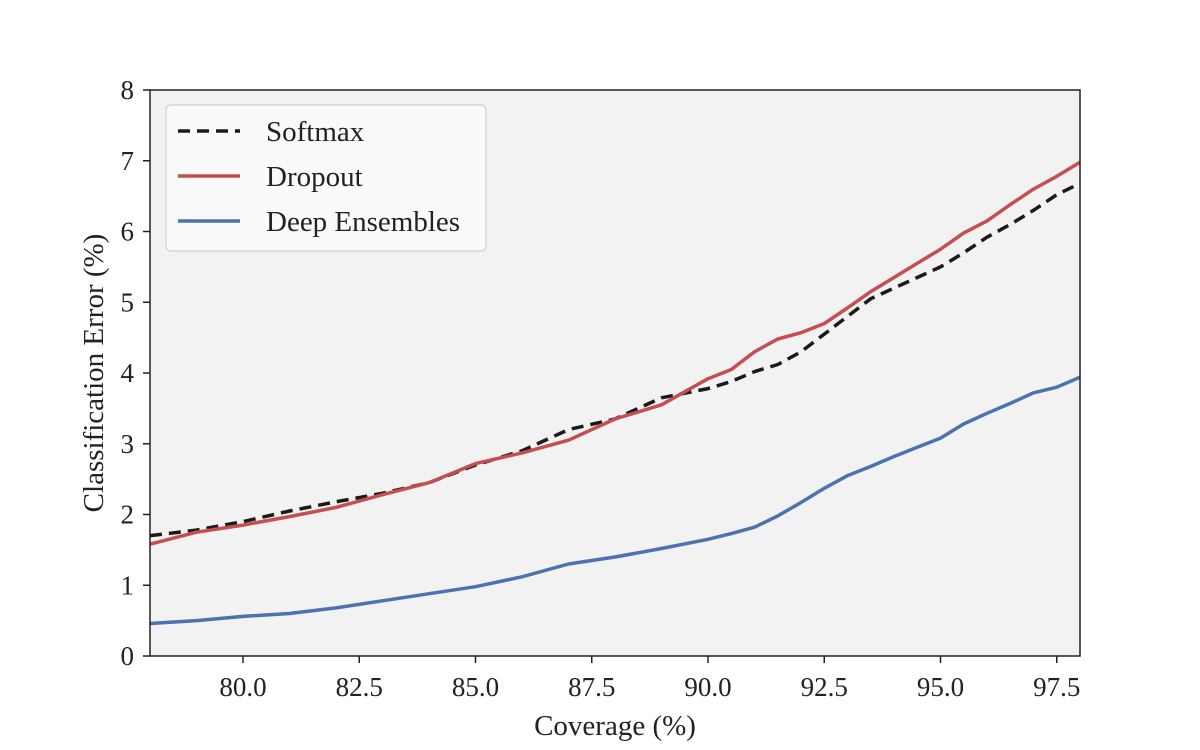 The height and width of the screenshot is (750, 1200). Describe the element at coordinates (591, 687) in the screenshot. I see `x-tick-label: 87.5` at that location.